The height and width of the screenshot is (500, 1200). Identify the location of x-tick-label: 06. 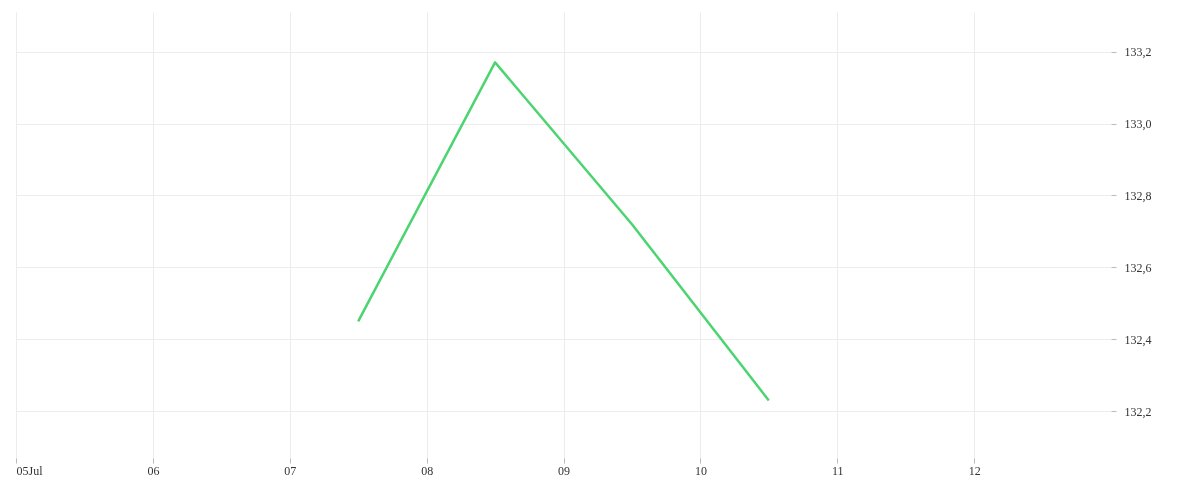
(153, 470).